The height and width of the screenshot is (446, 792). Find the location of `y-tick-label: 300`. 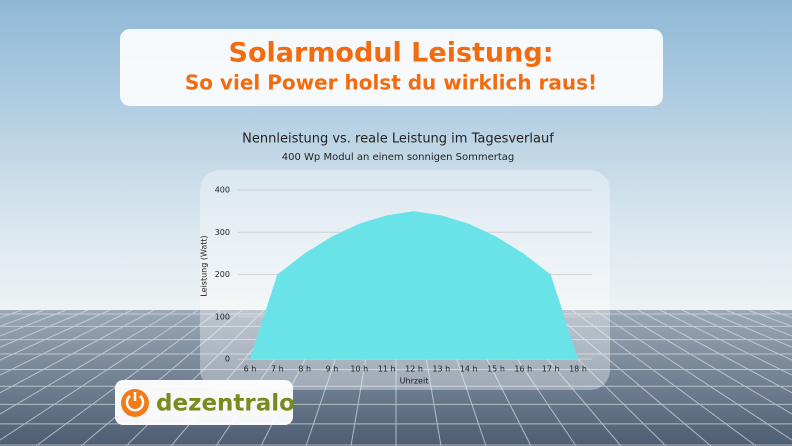

y-tick-label: 300 is located at coordinates (222, 232).